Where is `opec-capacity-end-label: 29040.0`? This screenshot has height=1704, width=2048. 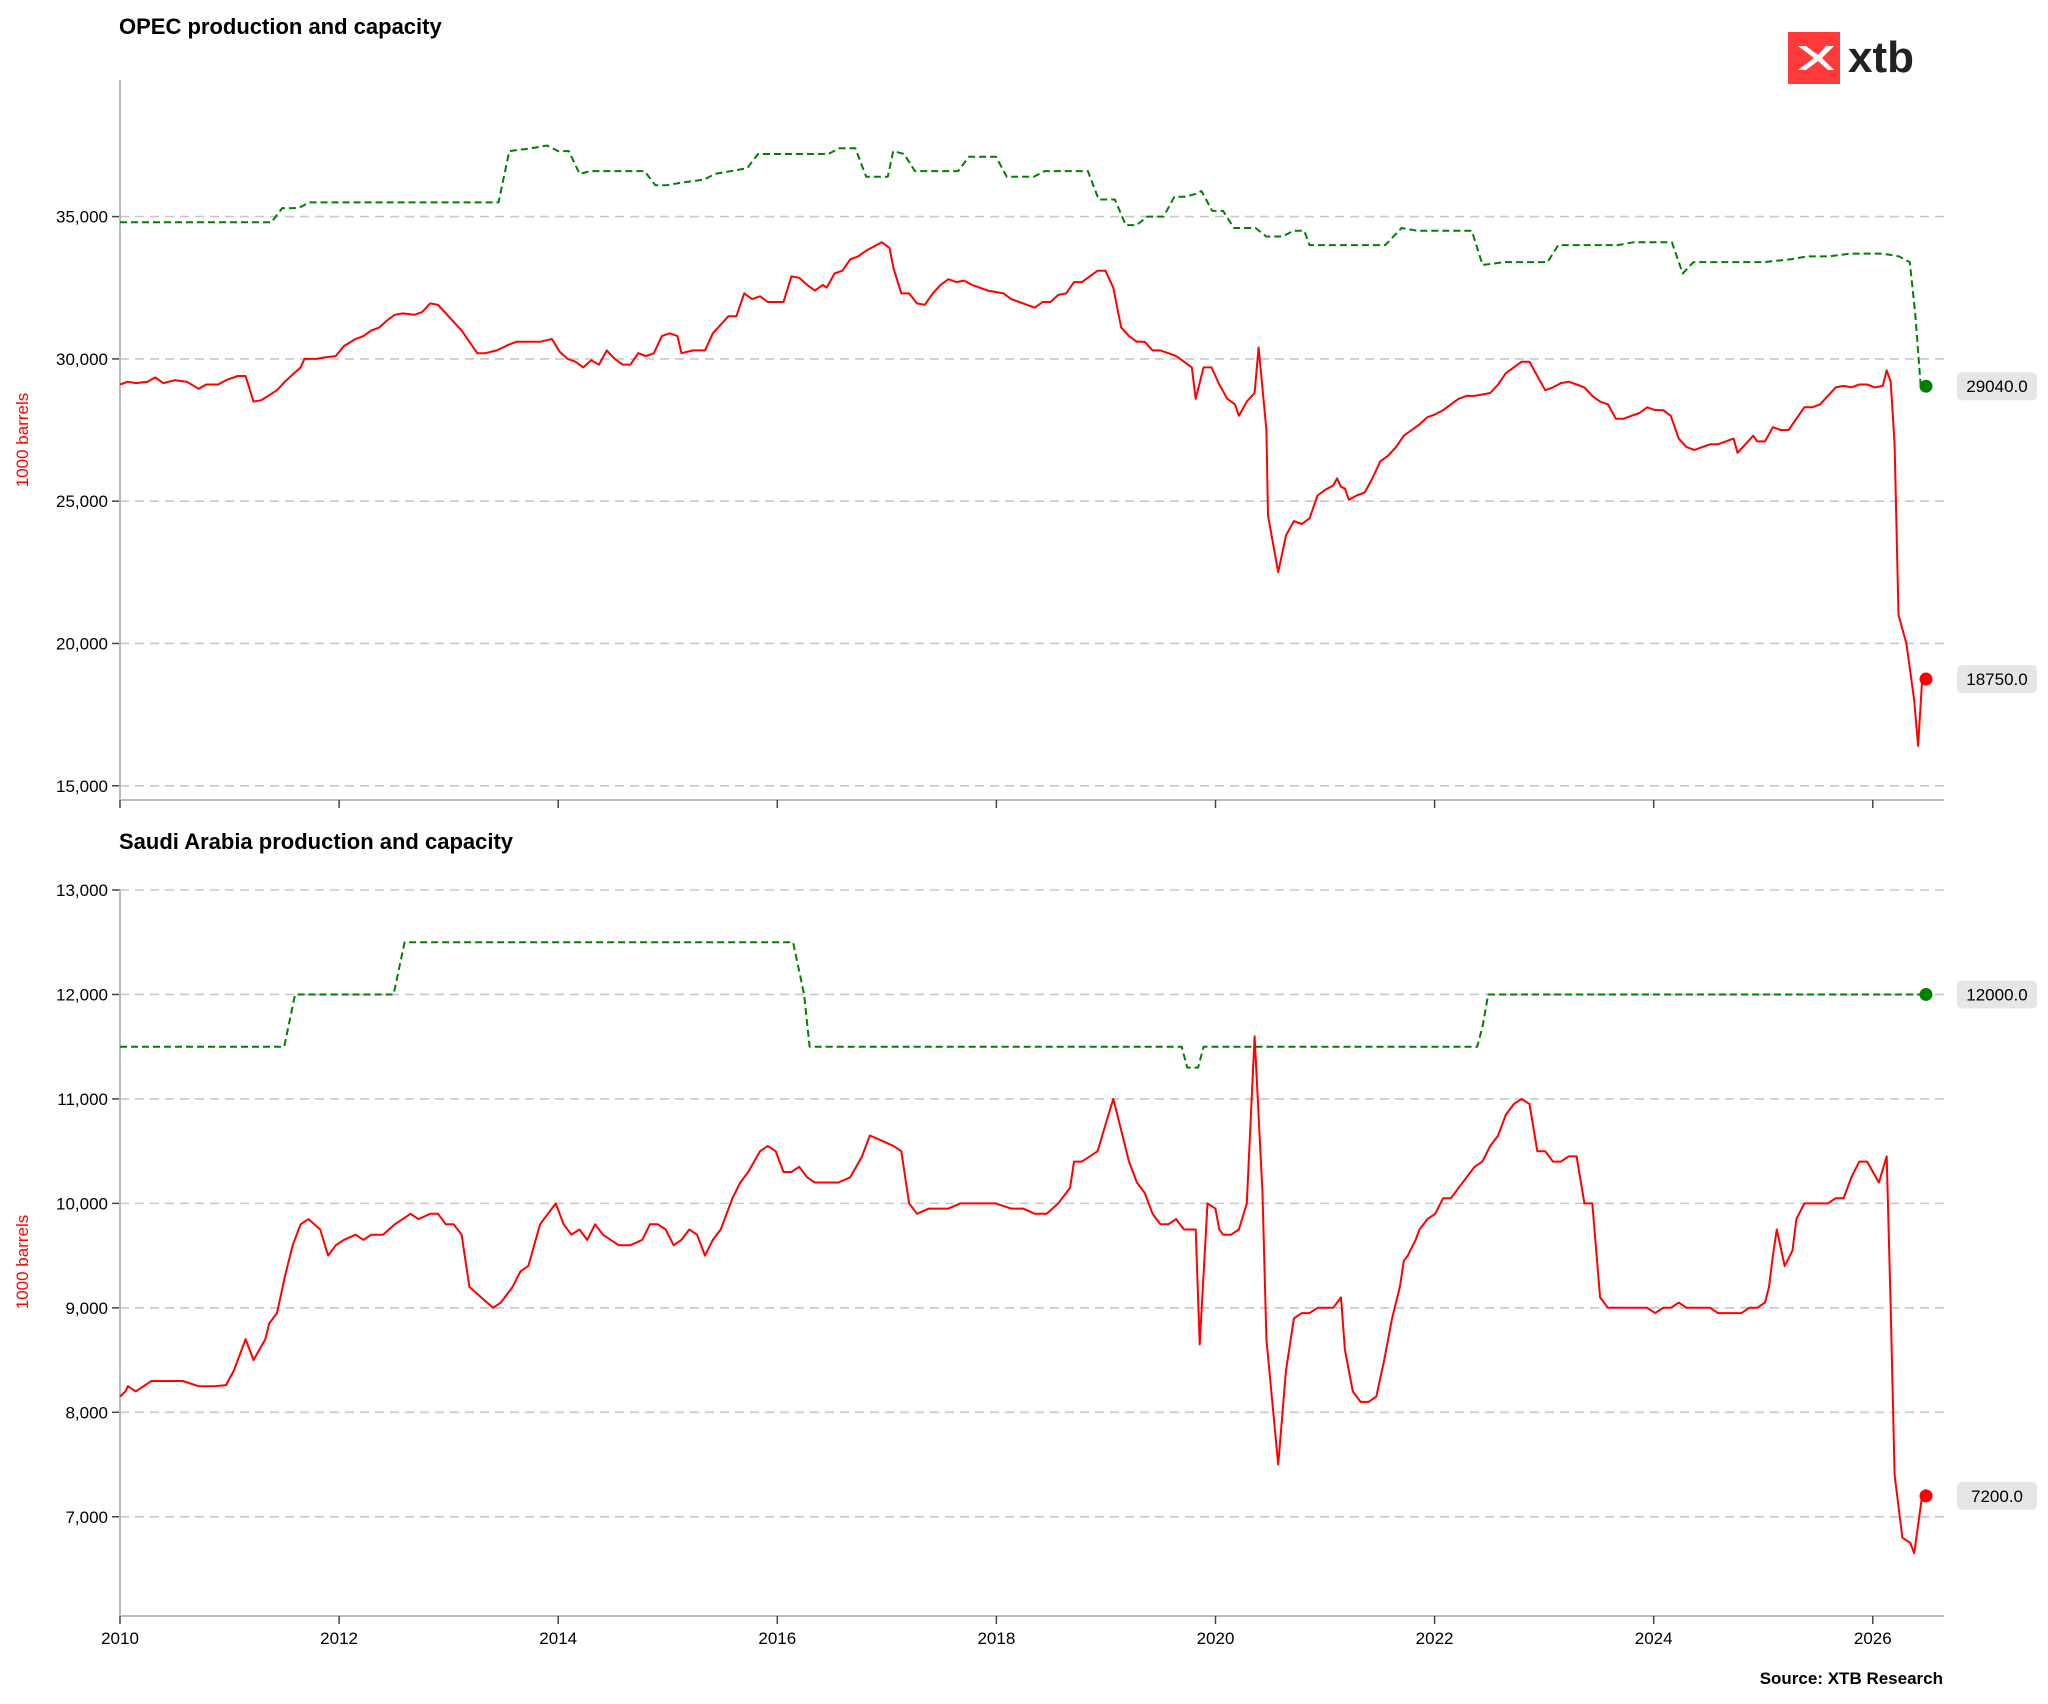 opec-capacity-end-label: 29040.0 is located at coordinates (1996, 386).